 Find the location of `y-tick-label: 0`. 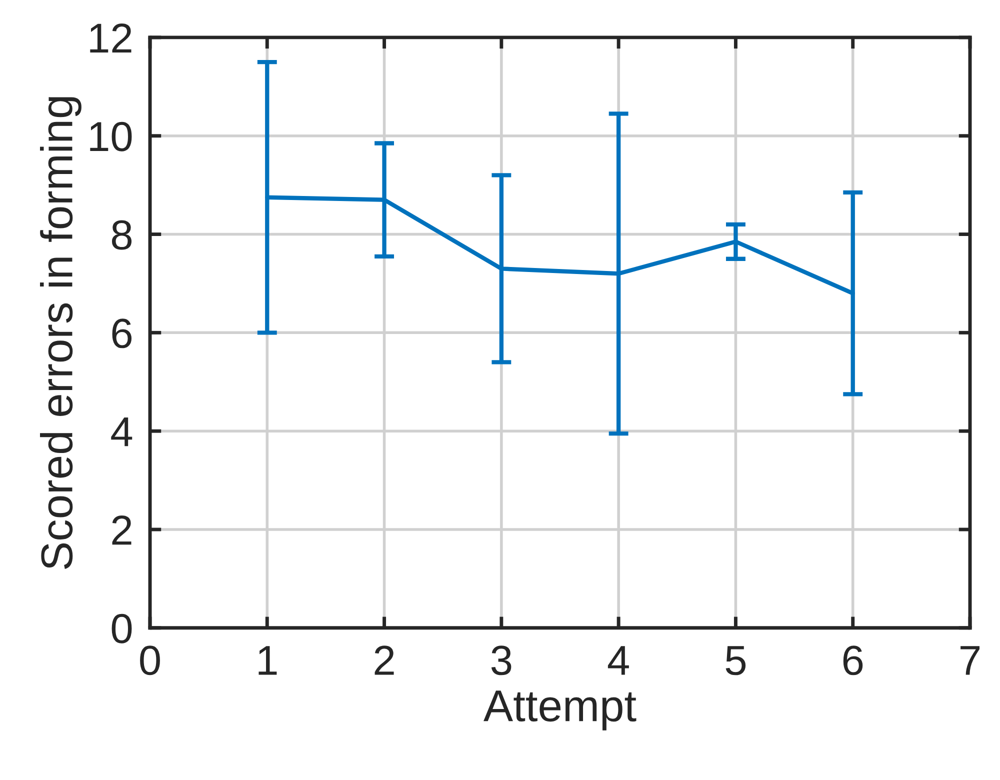

y-tick-label: 0 is located at coordinates (122, 629).